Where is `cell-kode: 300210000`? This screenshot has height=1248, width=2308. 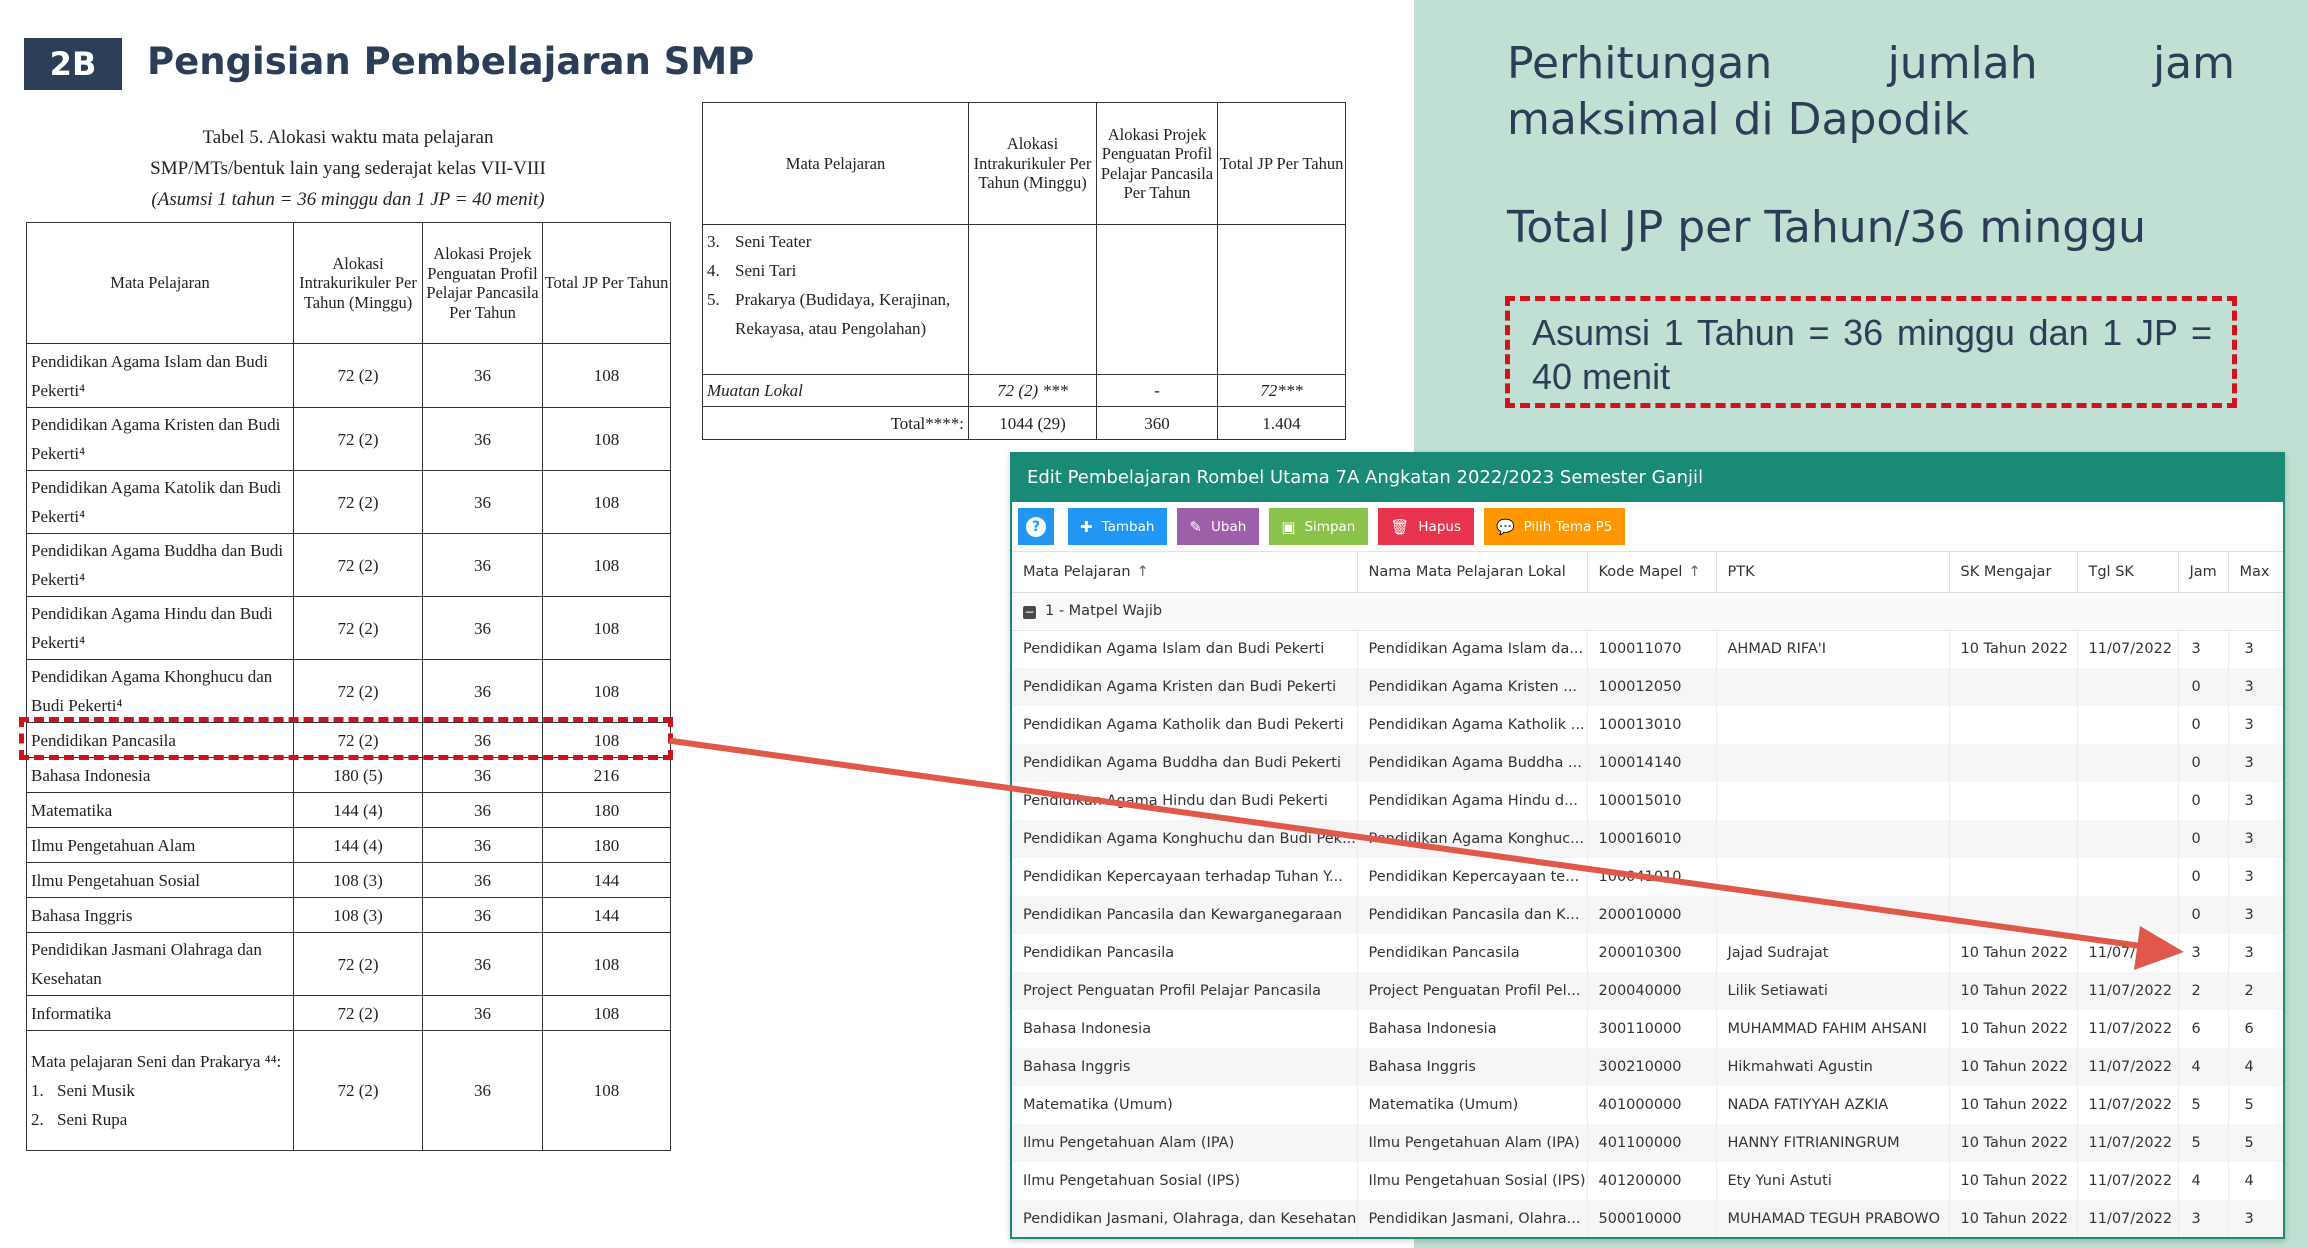
cell-kode: 300210000 is located at coordinates (1652, 1067).